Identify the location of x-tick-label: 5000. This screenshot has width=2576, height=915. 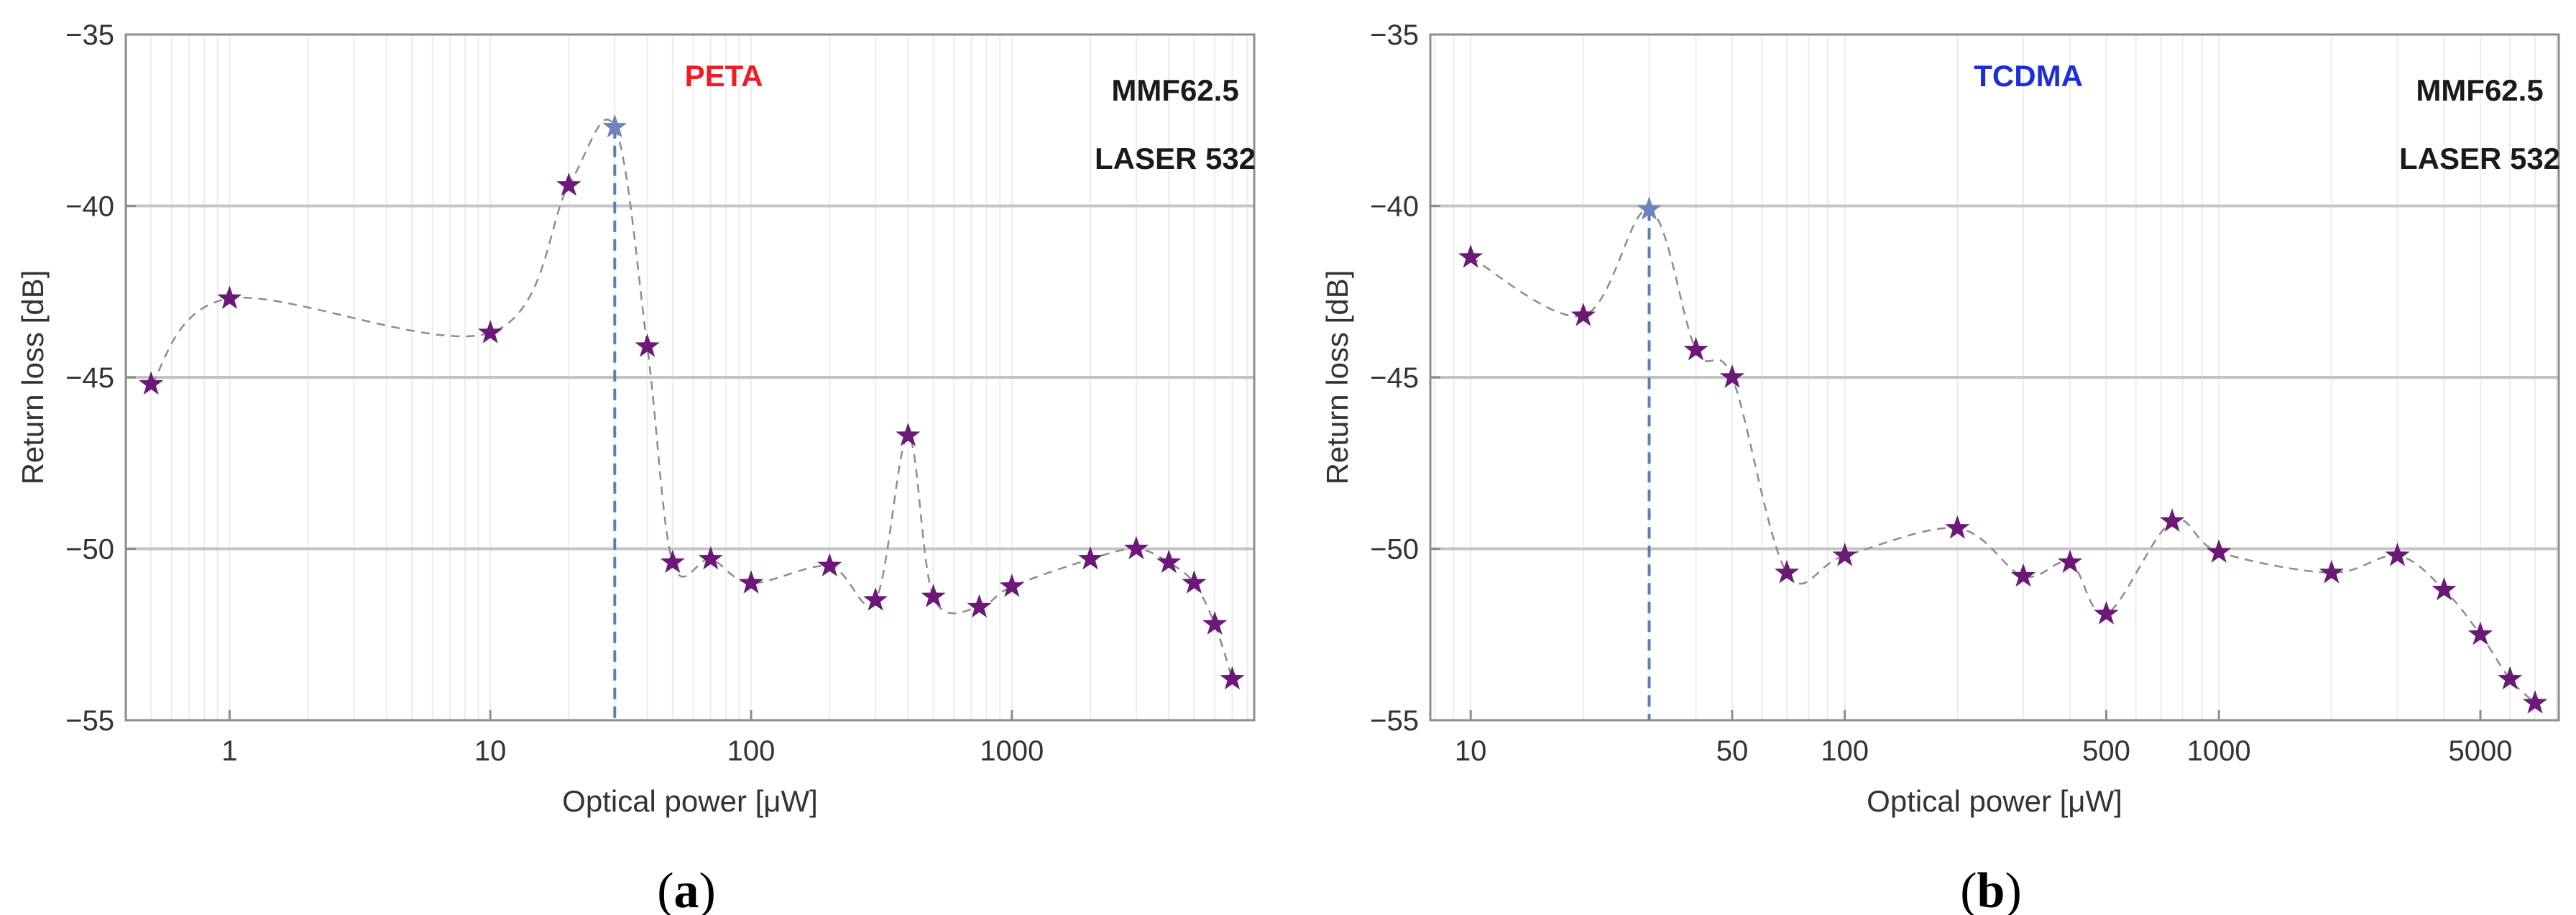
(2480, 751).